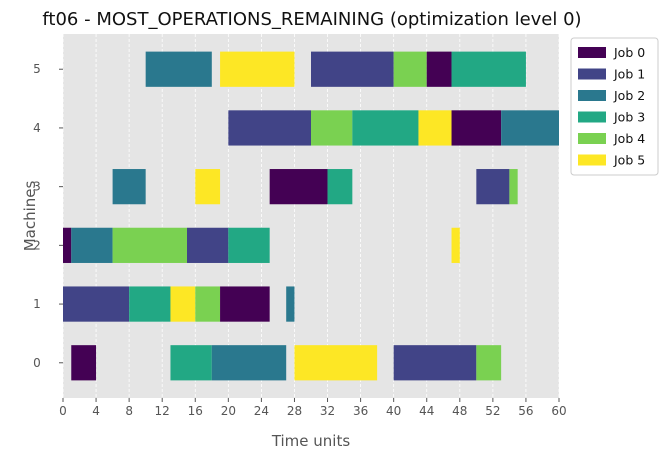 Image resolution: width=665 pixels, height=460 pixels. I want to click on legend-label: Job 2, so click(629, 95).